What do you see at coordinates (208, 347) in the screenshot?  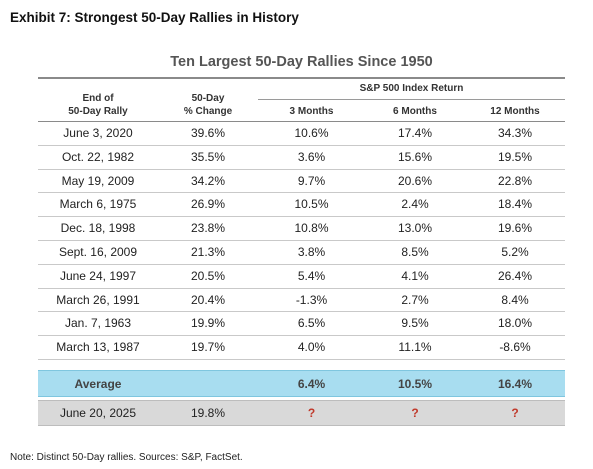 I see `cell-pct-change: 19.7%` at bounding box center [208, 347].